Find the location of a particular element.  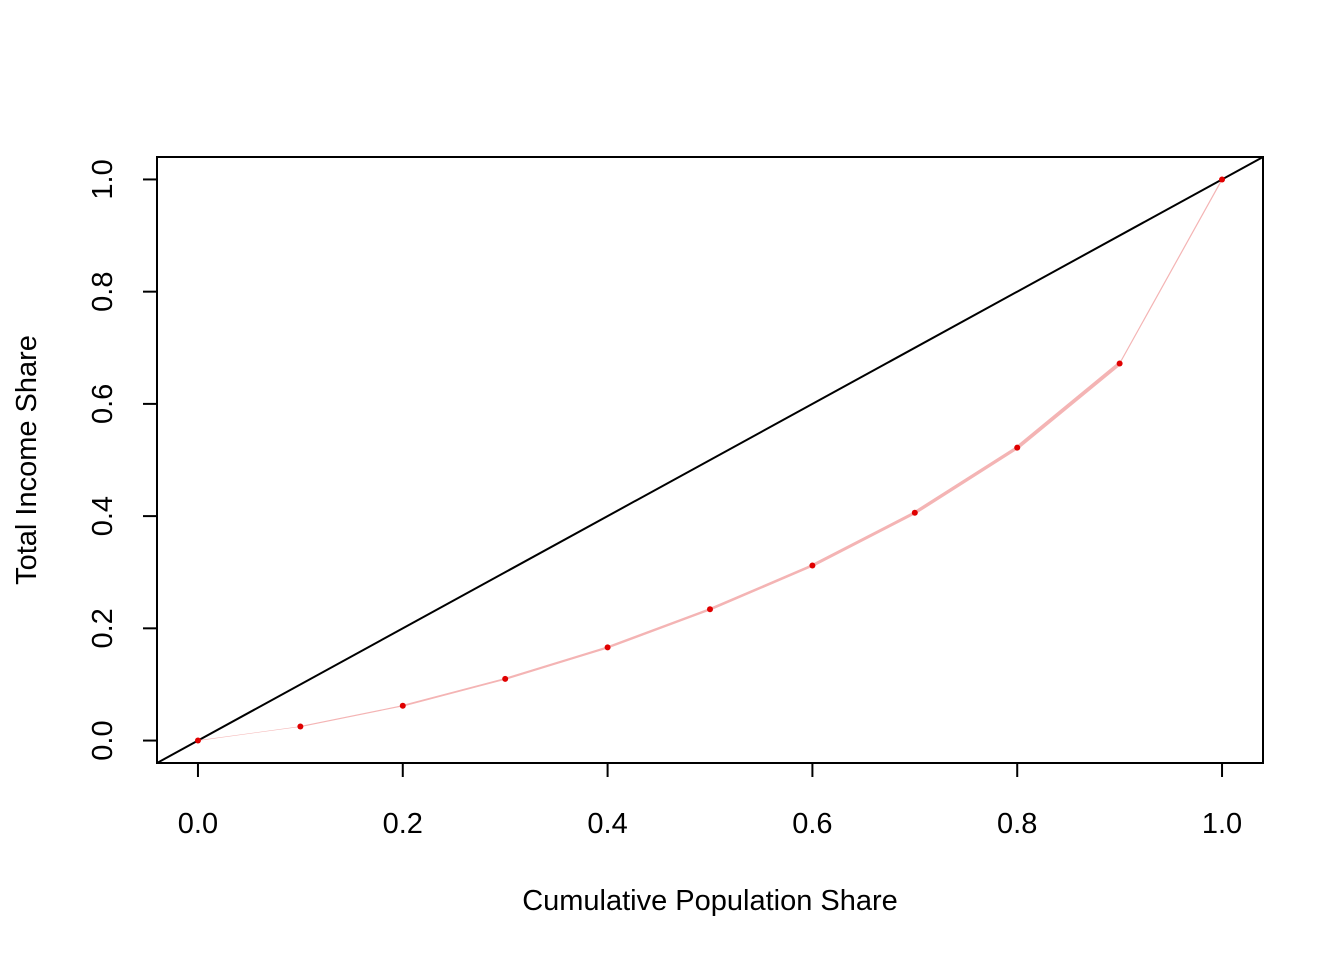

y-tick-label: 1.0 is located at coordinates (103, 179).